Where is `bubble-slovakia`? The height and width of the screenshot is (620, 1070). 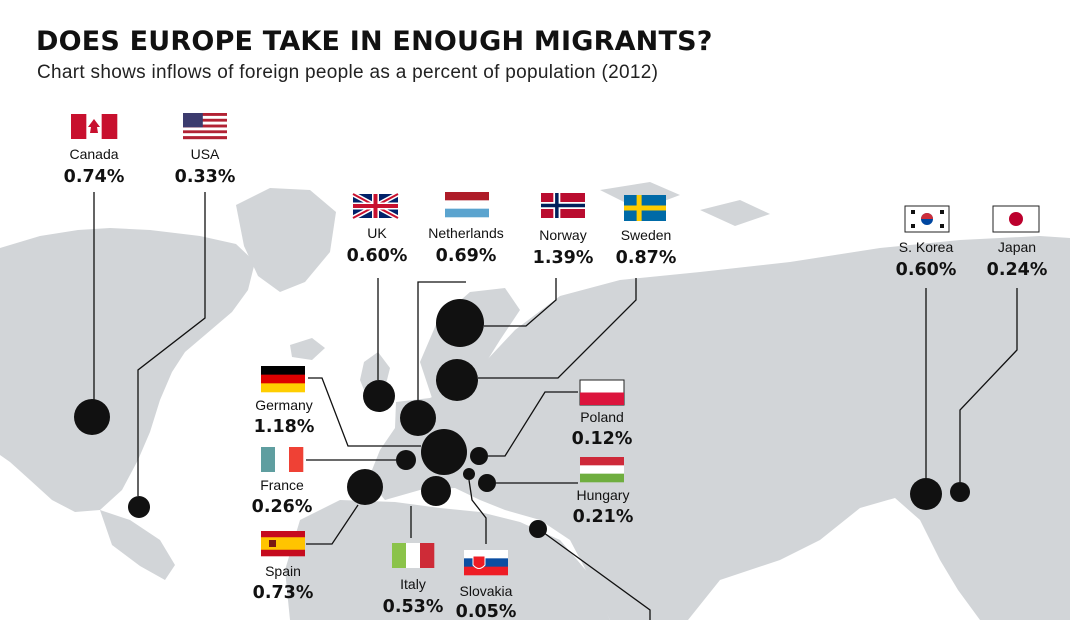
bubble-slovakia is located at coordinates (469, 474).